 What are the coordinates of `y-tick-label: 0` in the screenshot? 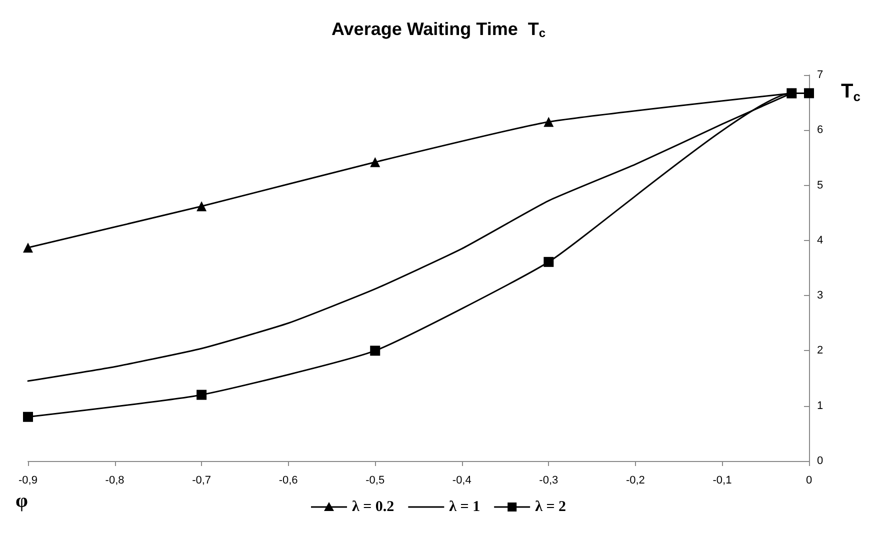 It's located at (820, 461).